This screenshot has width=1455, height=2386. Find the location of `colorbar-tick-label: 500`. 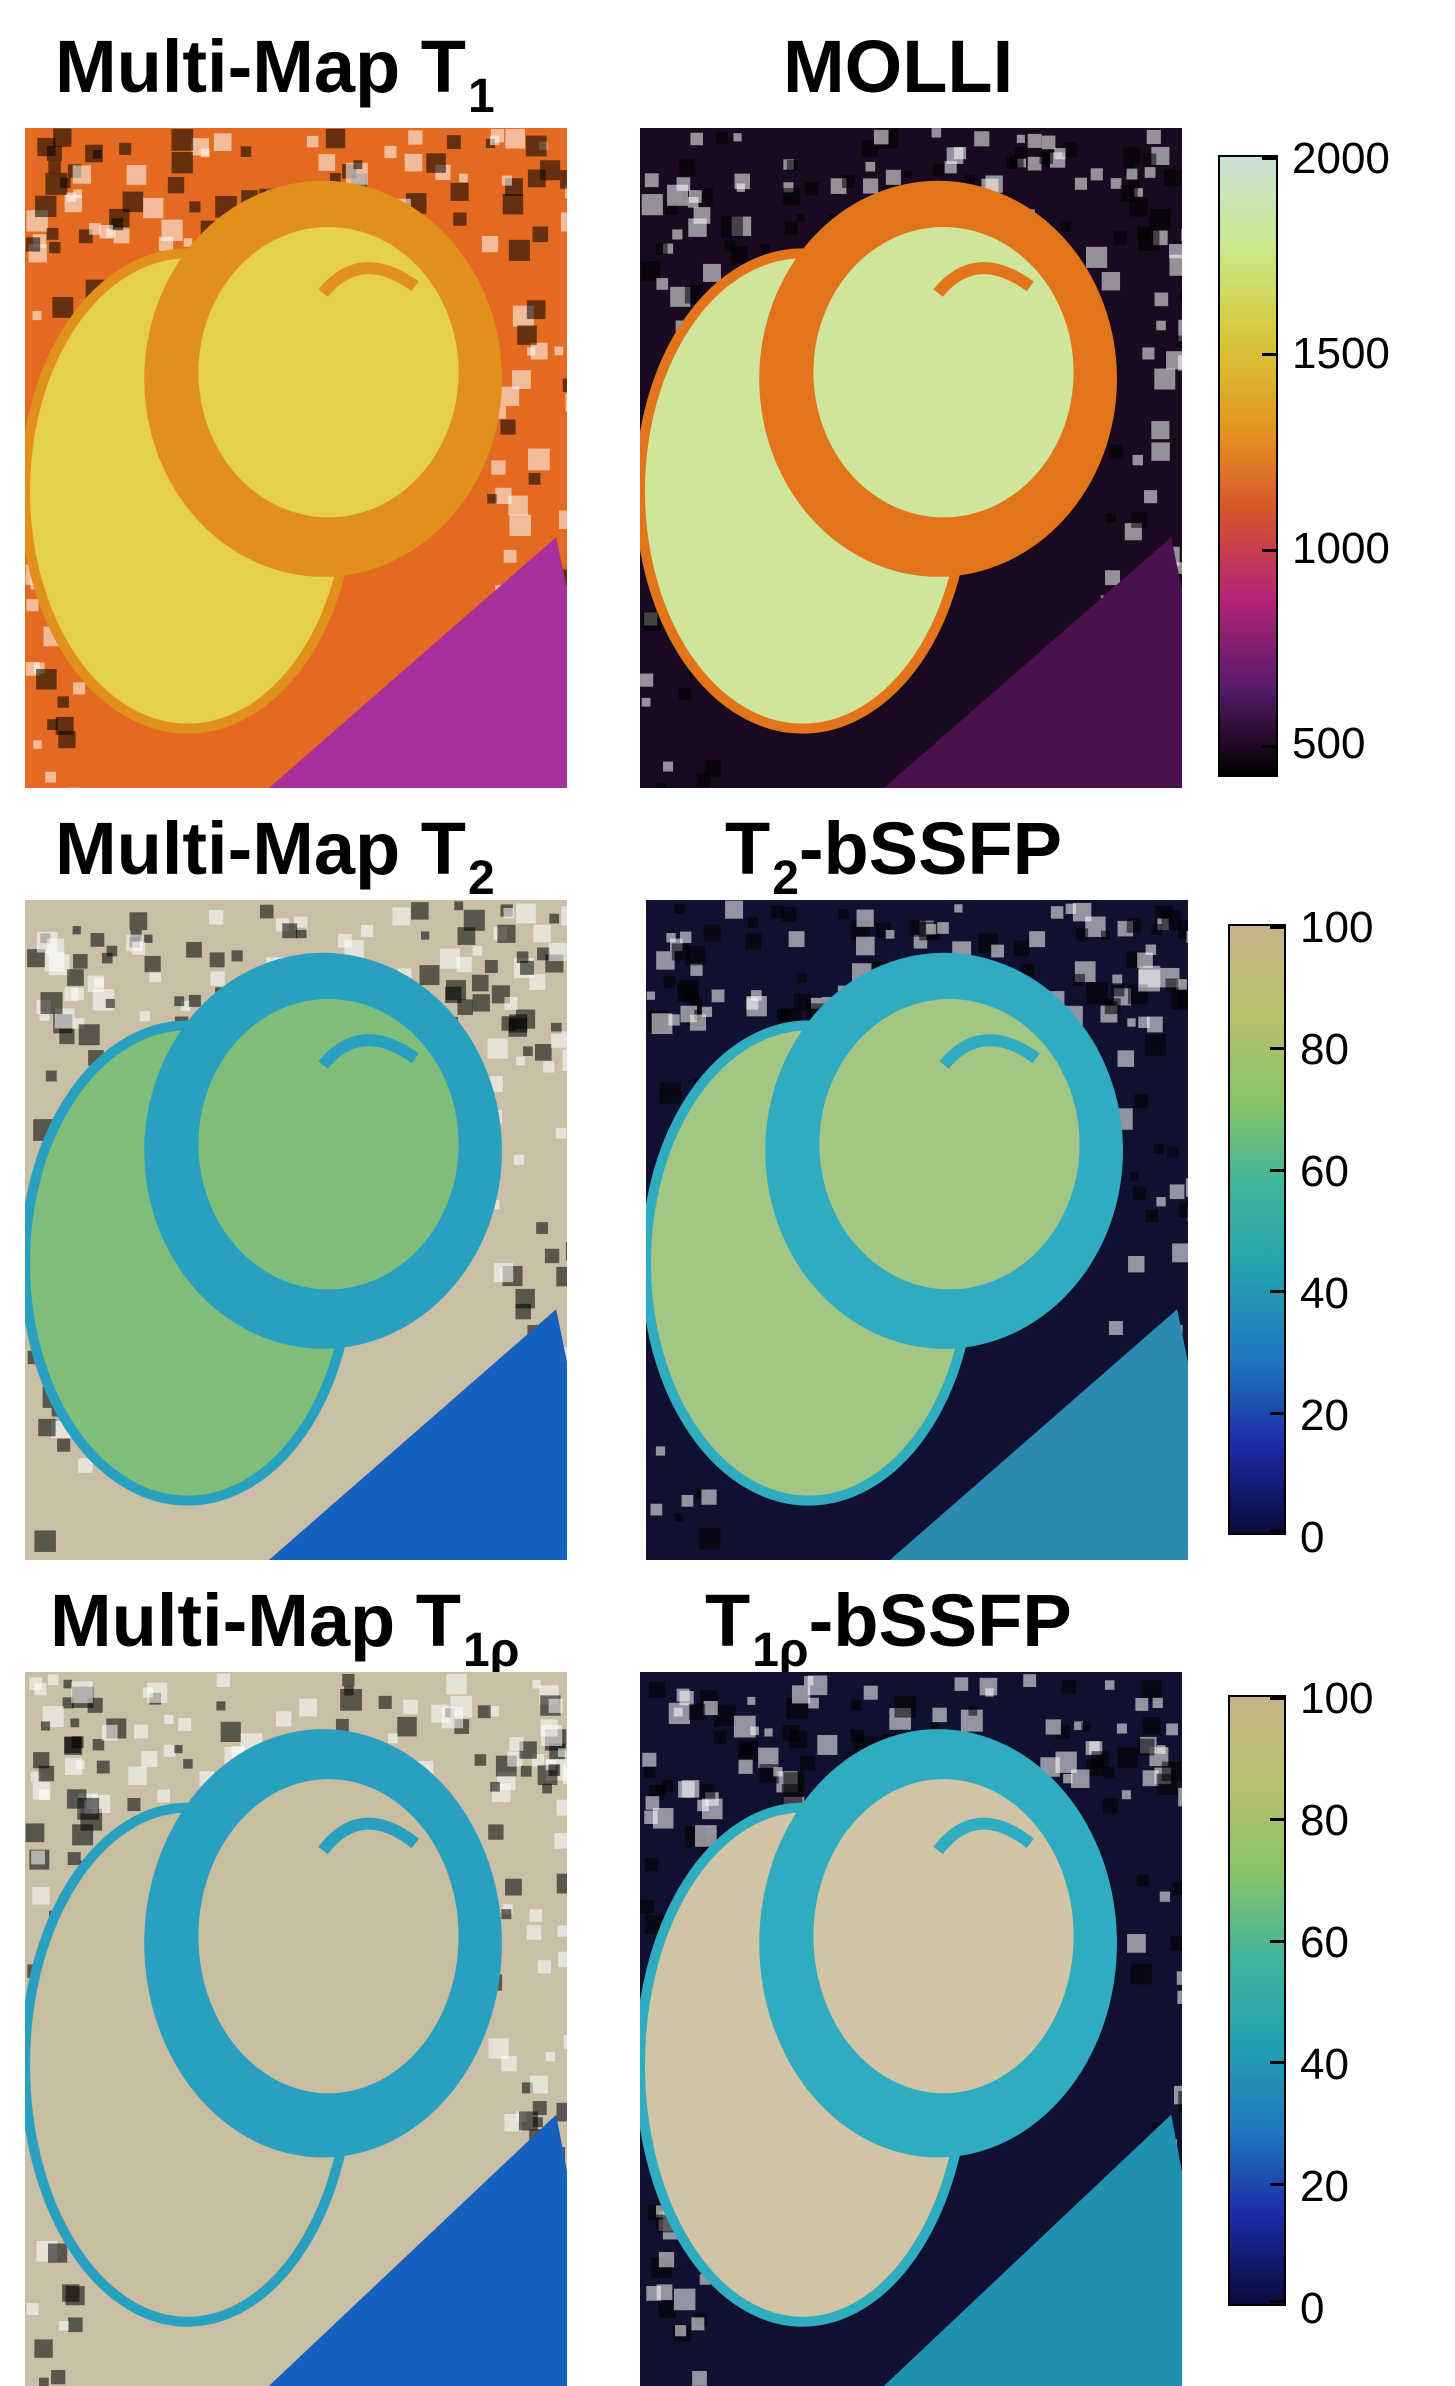

colorbar-tick-label: 500 is located at coordinates (1329, 743).